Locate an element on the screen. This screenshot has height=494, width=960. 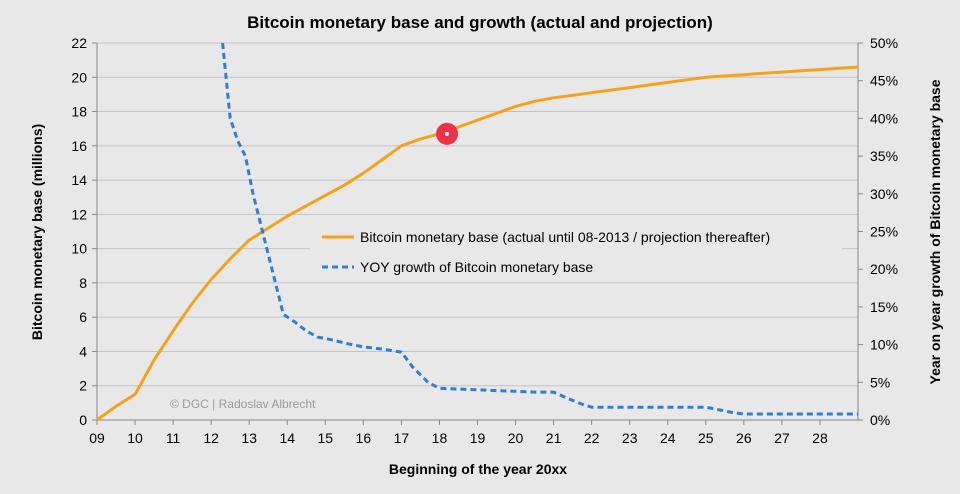
y-tick-label: 14 is located at coordinates (79, 180).